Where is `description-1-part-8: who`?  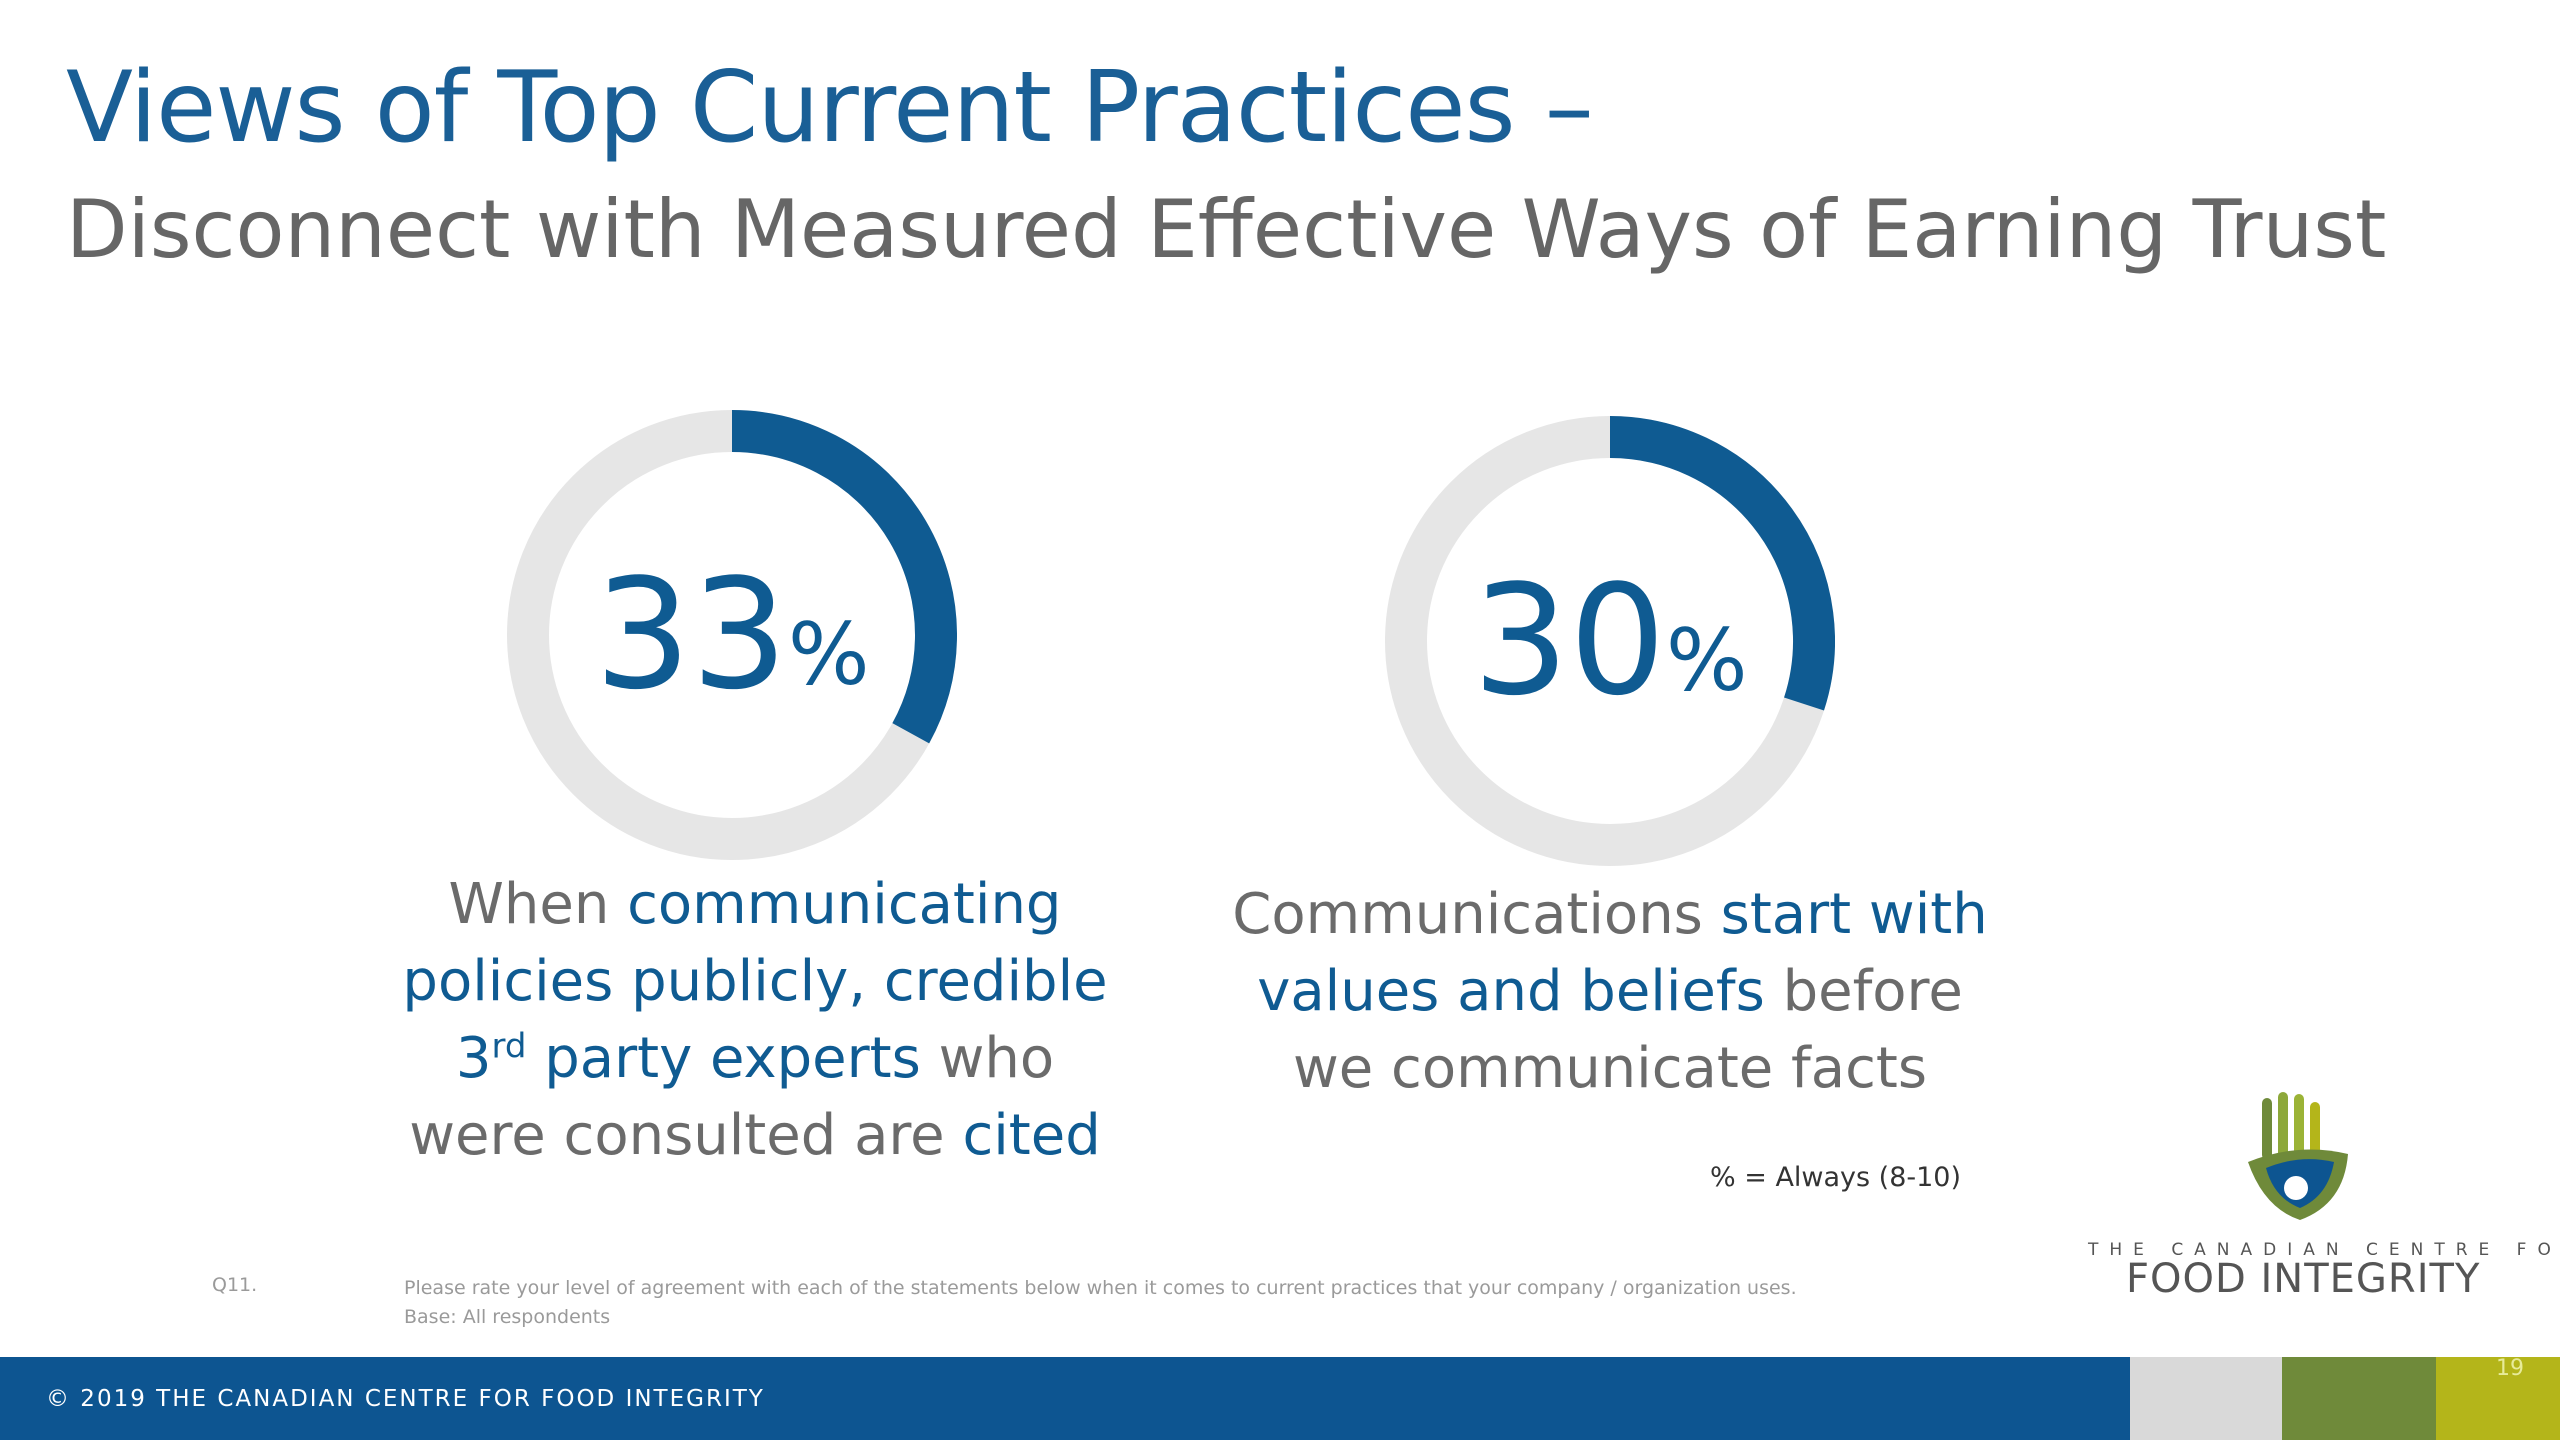
description-1-part-8: who is located at coordinates (987, 1058).